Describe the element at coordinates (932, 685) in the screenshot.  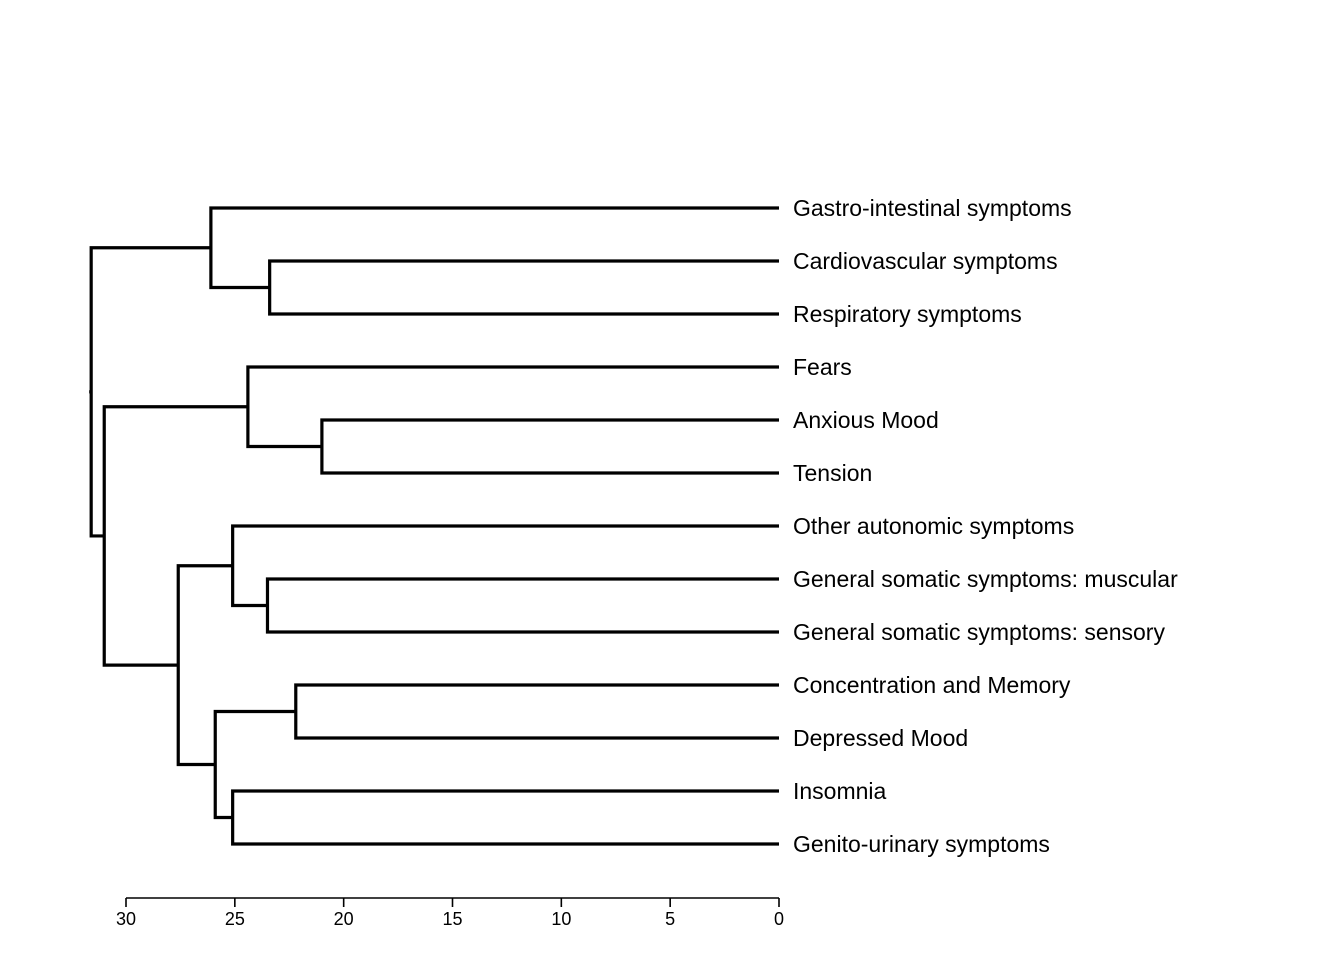
I see `leaf-label: Concentration and Memory` at that location.